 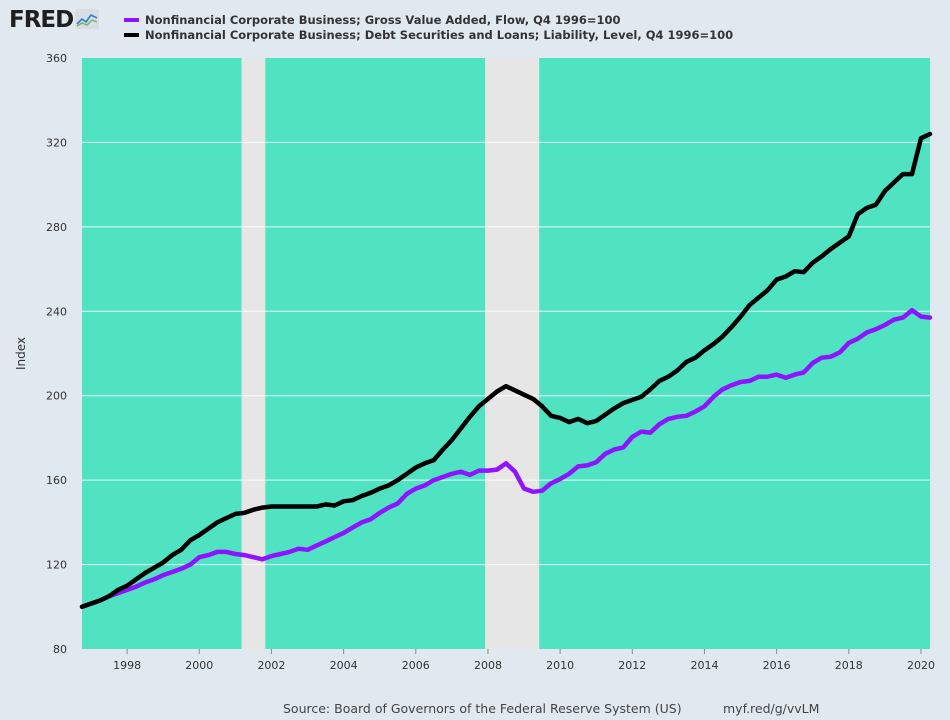 What do you see at coordinates (127, 665) in the screenshot?
I see `x-tick-label: 1998` at bounding box center [127, 665].